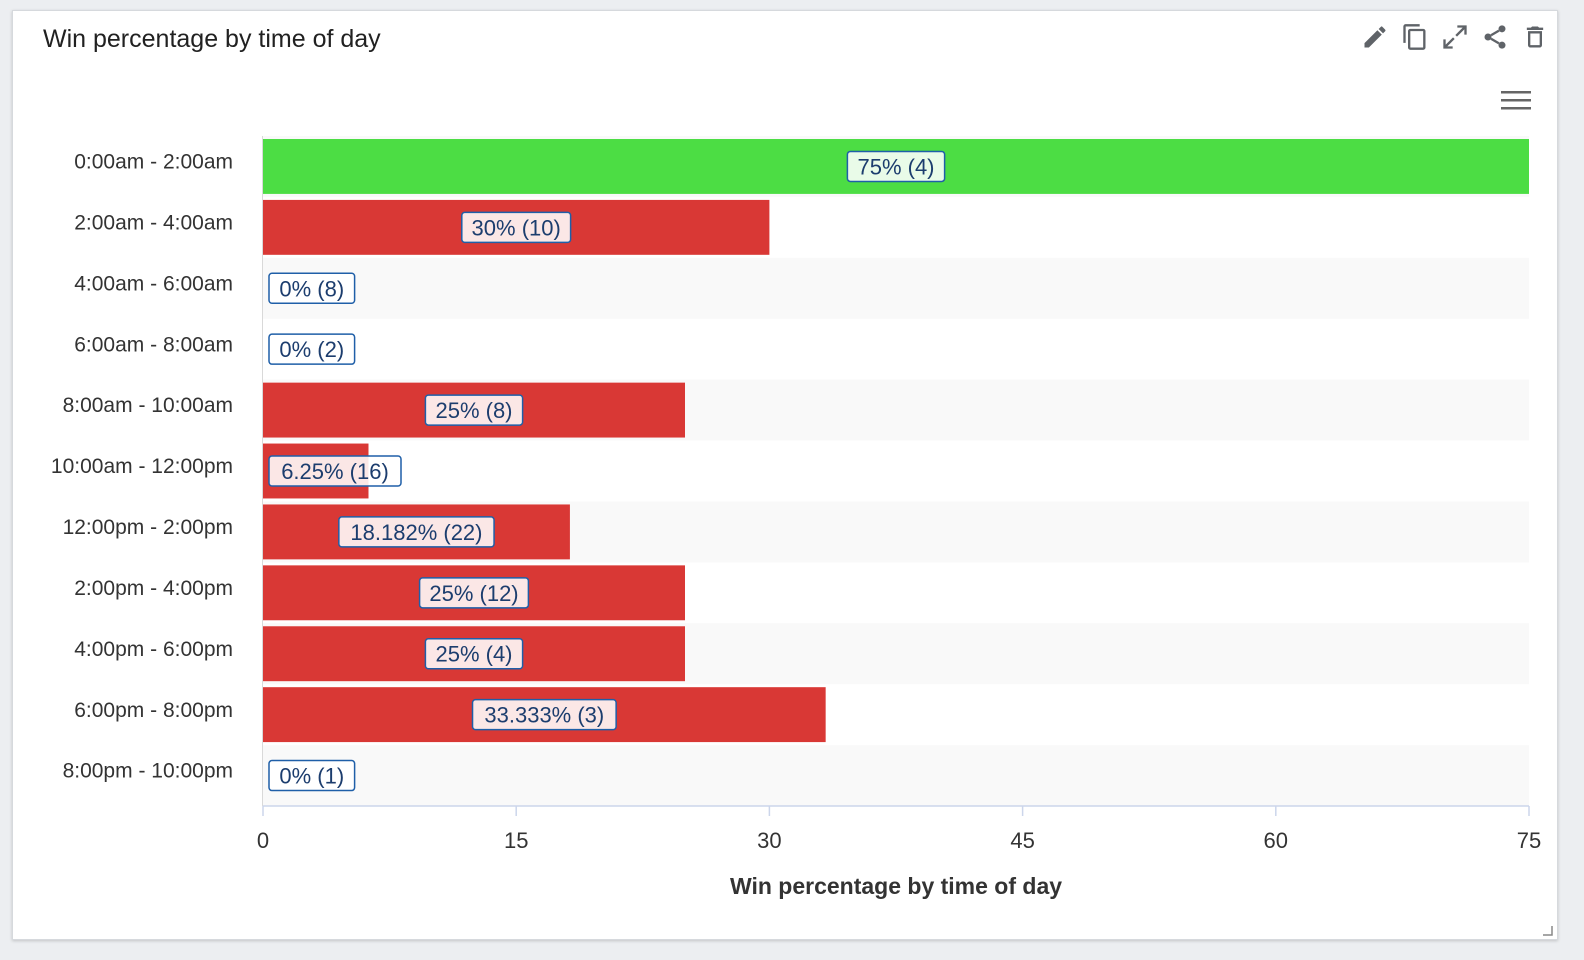 This screenshot has height=960, width=1584. I want to click on data-label: 75% (4), so click(896, 166).